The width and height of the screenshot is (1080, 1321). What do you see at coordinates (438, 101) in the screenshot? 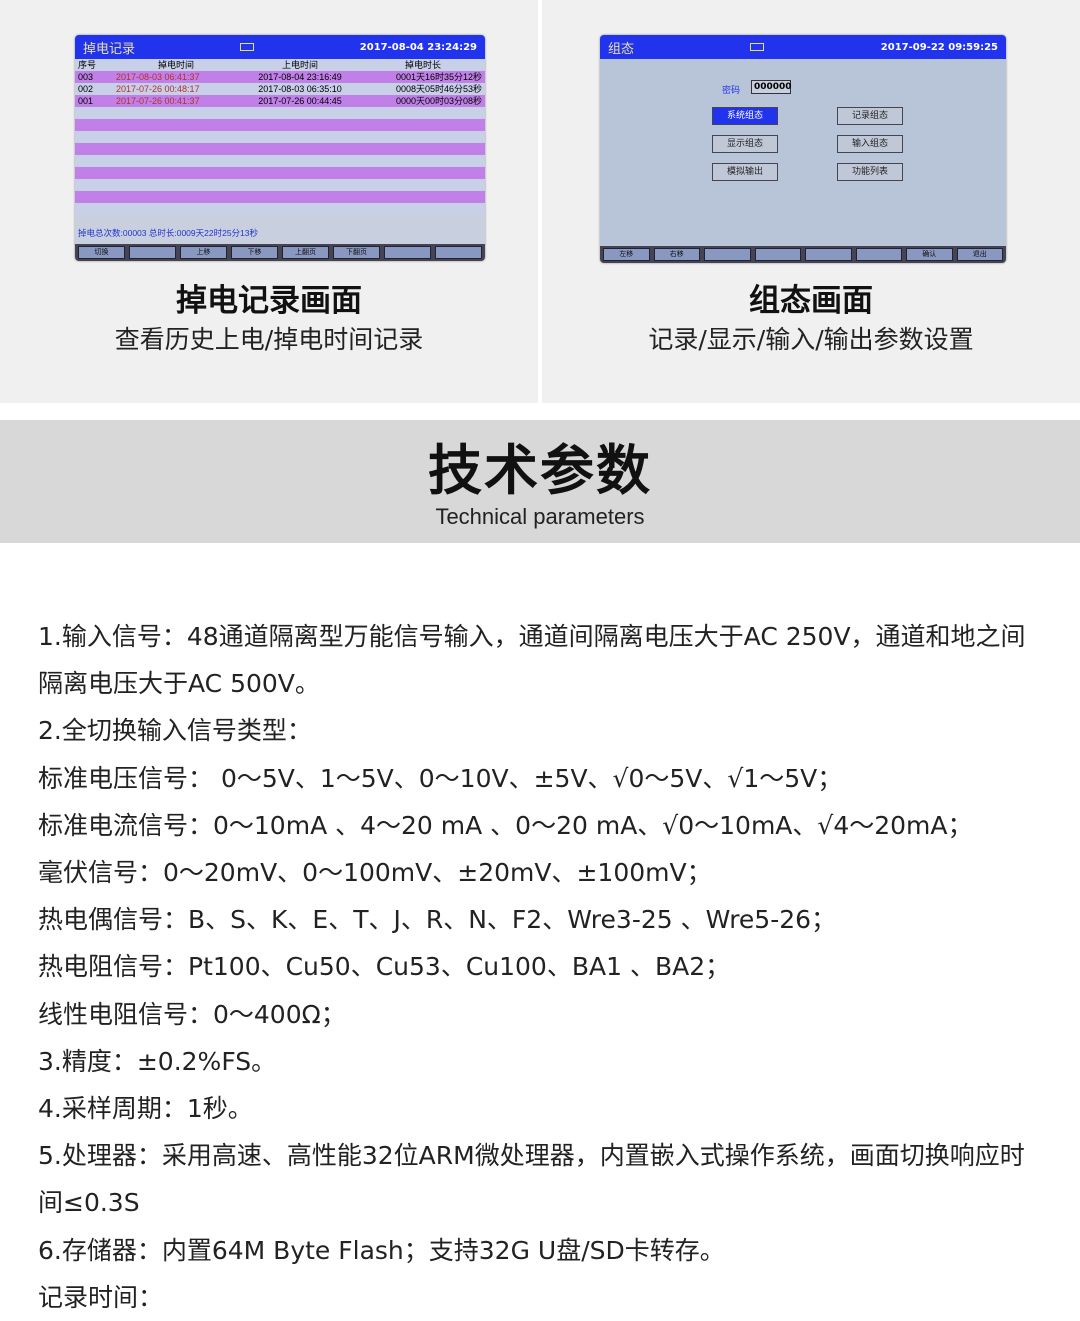
I see `cell: 0000天00时03分08秒` at bounding box center [438, 101].